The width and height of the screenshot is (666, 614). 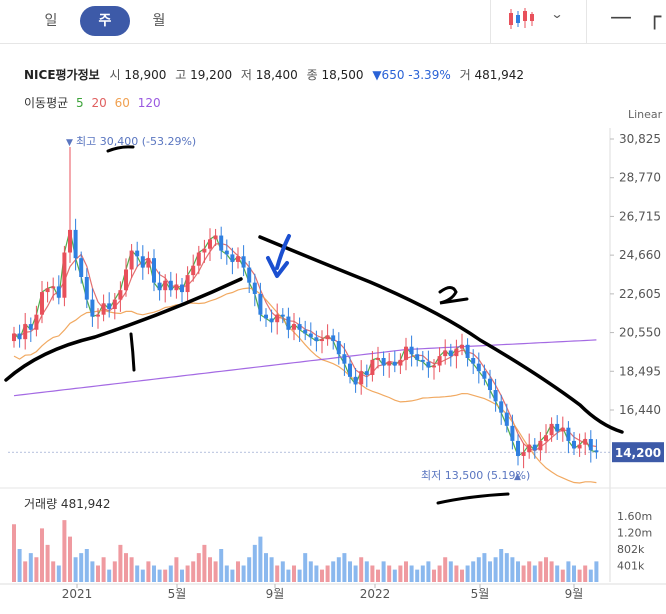 I want to click on annotation-stroke-support, so click(x=123, y=329).